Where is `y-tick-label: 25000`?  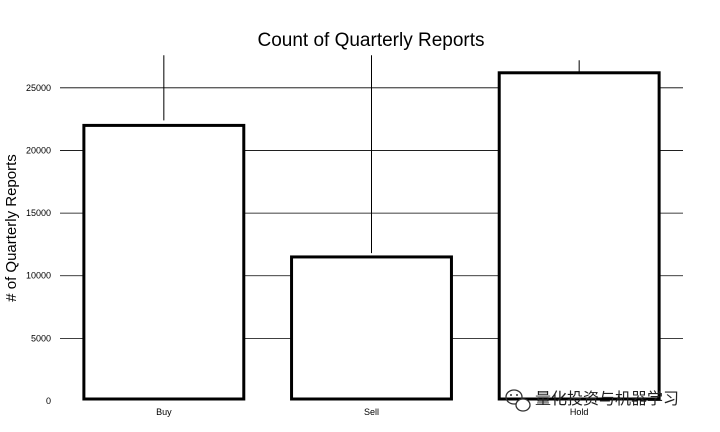 y-tick-label: 25000 is located at coordinates (38, 88).